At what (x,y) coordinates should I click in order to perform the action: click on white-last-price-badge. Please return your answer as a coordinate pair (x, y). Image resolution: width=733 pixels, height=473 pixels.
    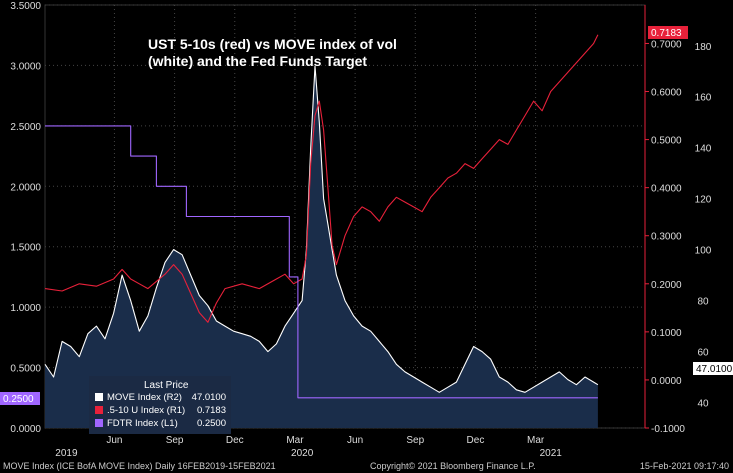
    Looking at the image, I should click on (713, 368).